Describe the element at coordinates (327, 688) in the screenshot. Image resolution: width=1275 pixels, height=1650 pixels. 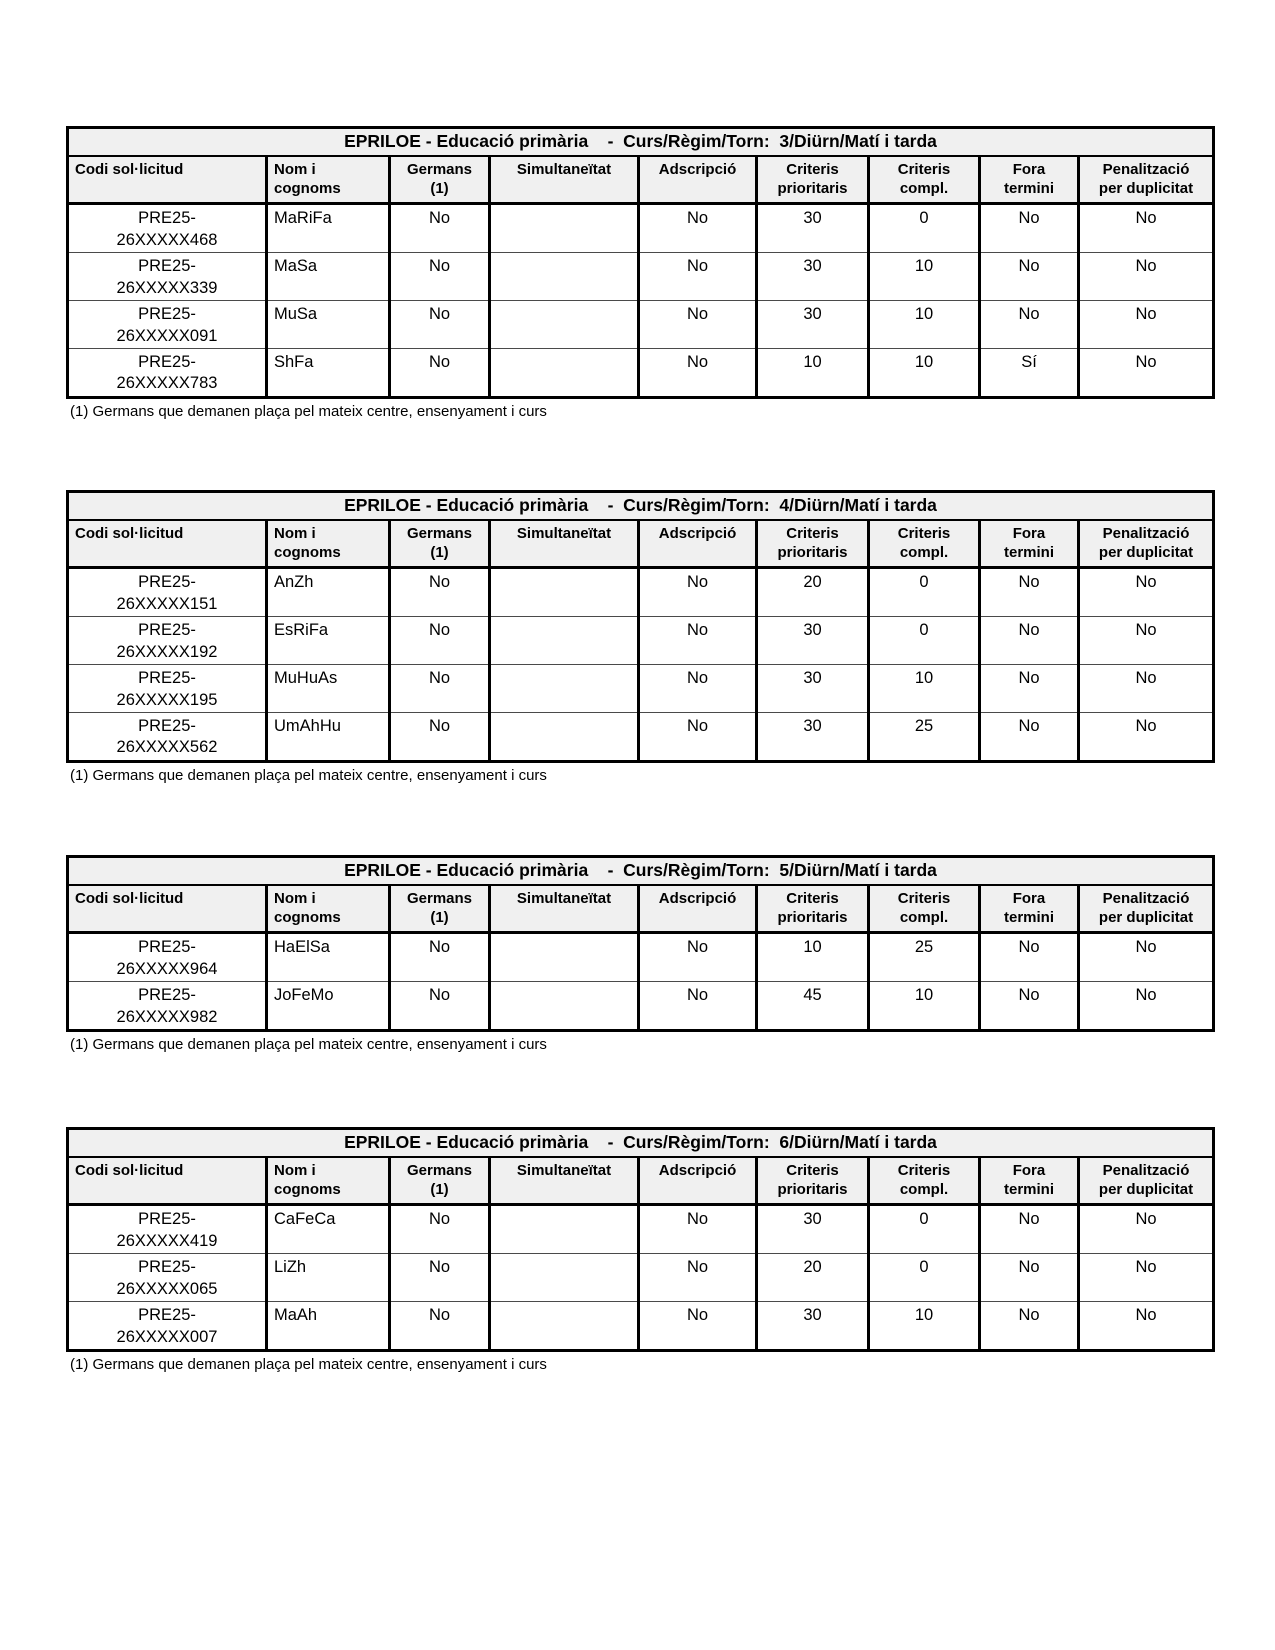
I see `cell-nom-cognoms: MuHuAs` at that location.